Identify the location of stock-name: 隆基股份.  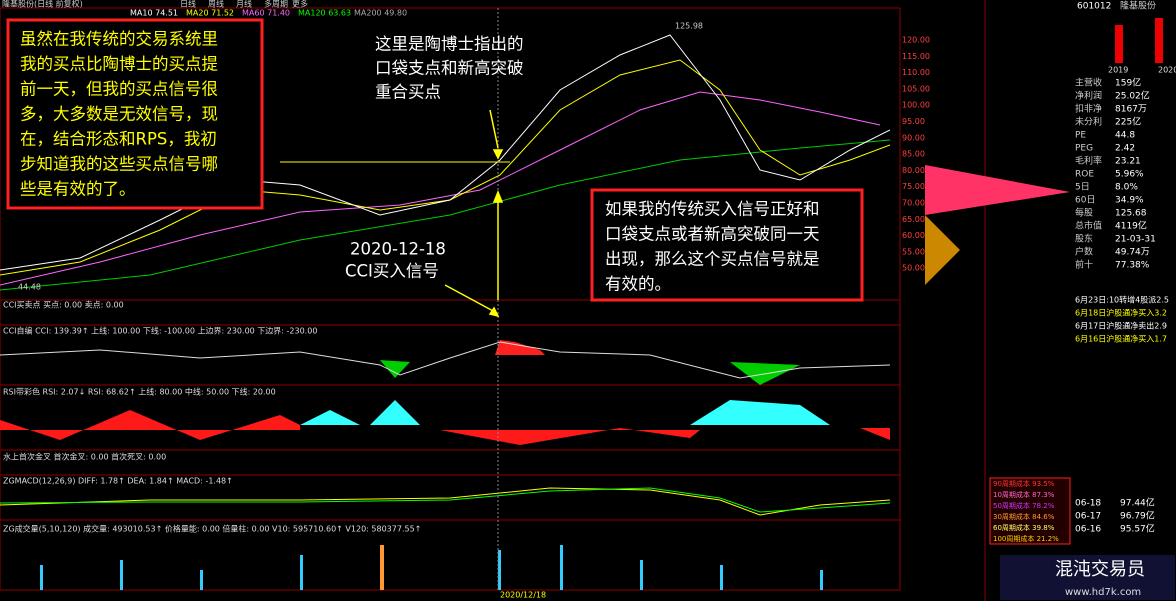
(1138, 6).